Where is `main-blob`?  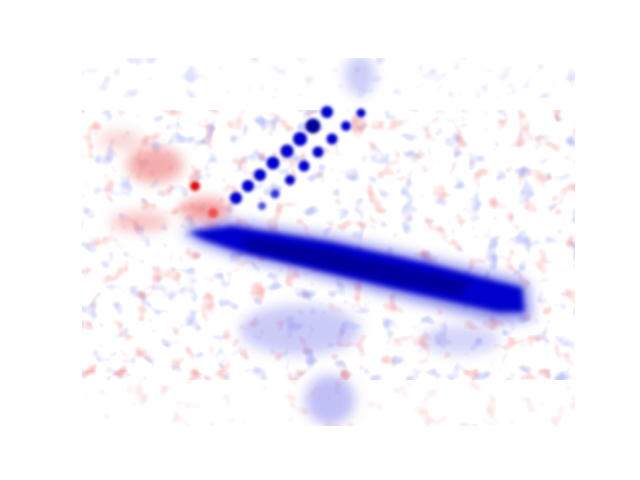
main-blob is located at coordinates (356, 271).